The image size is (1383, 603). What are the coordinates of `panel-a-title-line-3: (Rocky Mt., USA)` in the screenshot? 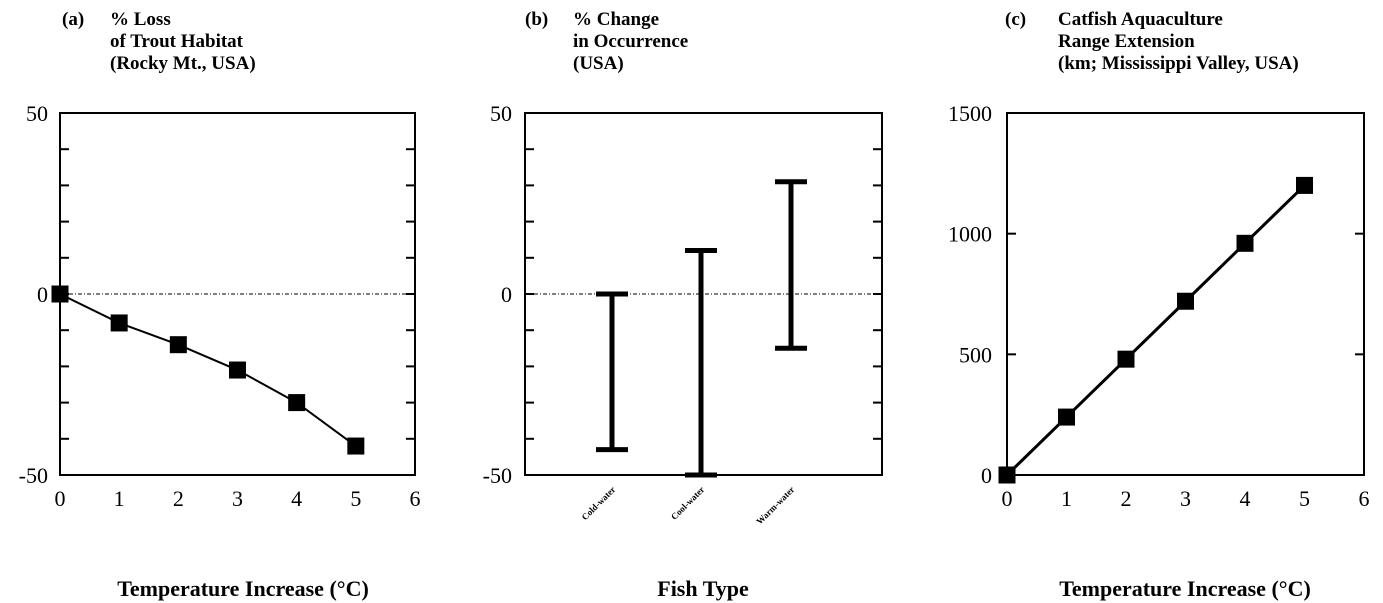 It's located at (183, 63).